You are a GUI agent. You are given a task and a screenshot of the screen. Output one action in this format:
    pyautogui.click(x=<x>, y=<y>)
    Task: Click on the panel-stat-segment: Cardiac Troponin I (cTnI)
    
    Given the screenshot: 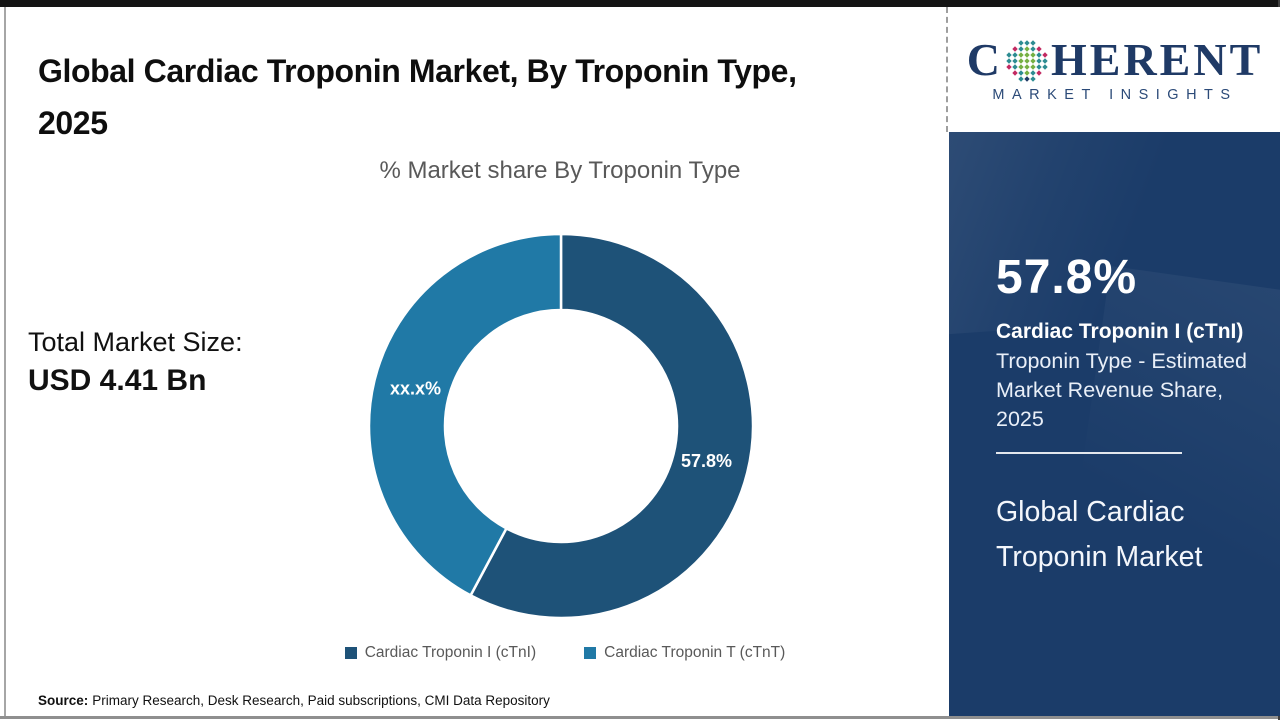 What is the action you would take?
    pyautogui.click(x=1120, y=331)
    